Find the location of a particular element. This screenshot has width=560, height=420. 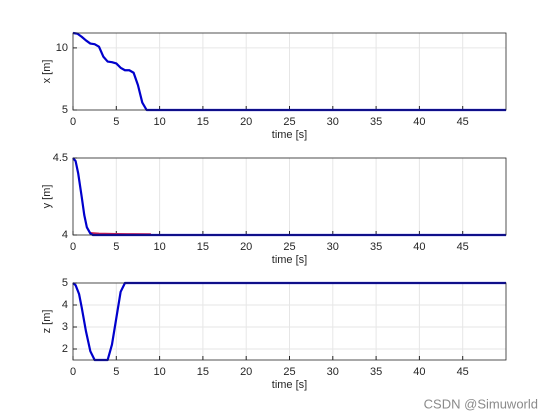

y-tick-label: 2 is located at coordinates (65, 349).